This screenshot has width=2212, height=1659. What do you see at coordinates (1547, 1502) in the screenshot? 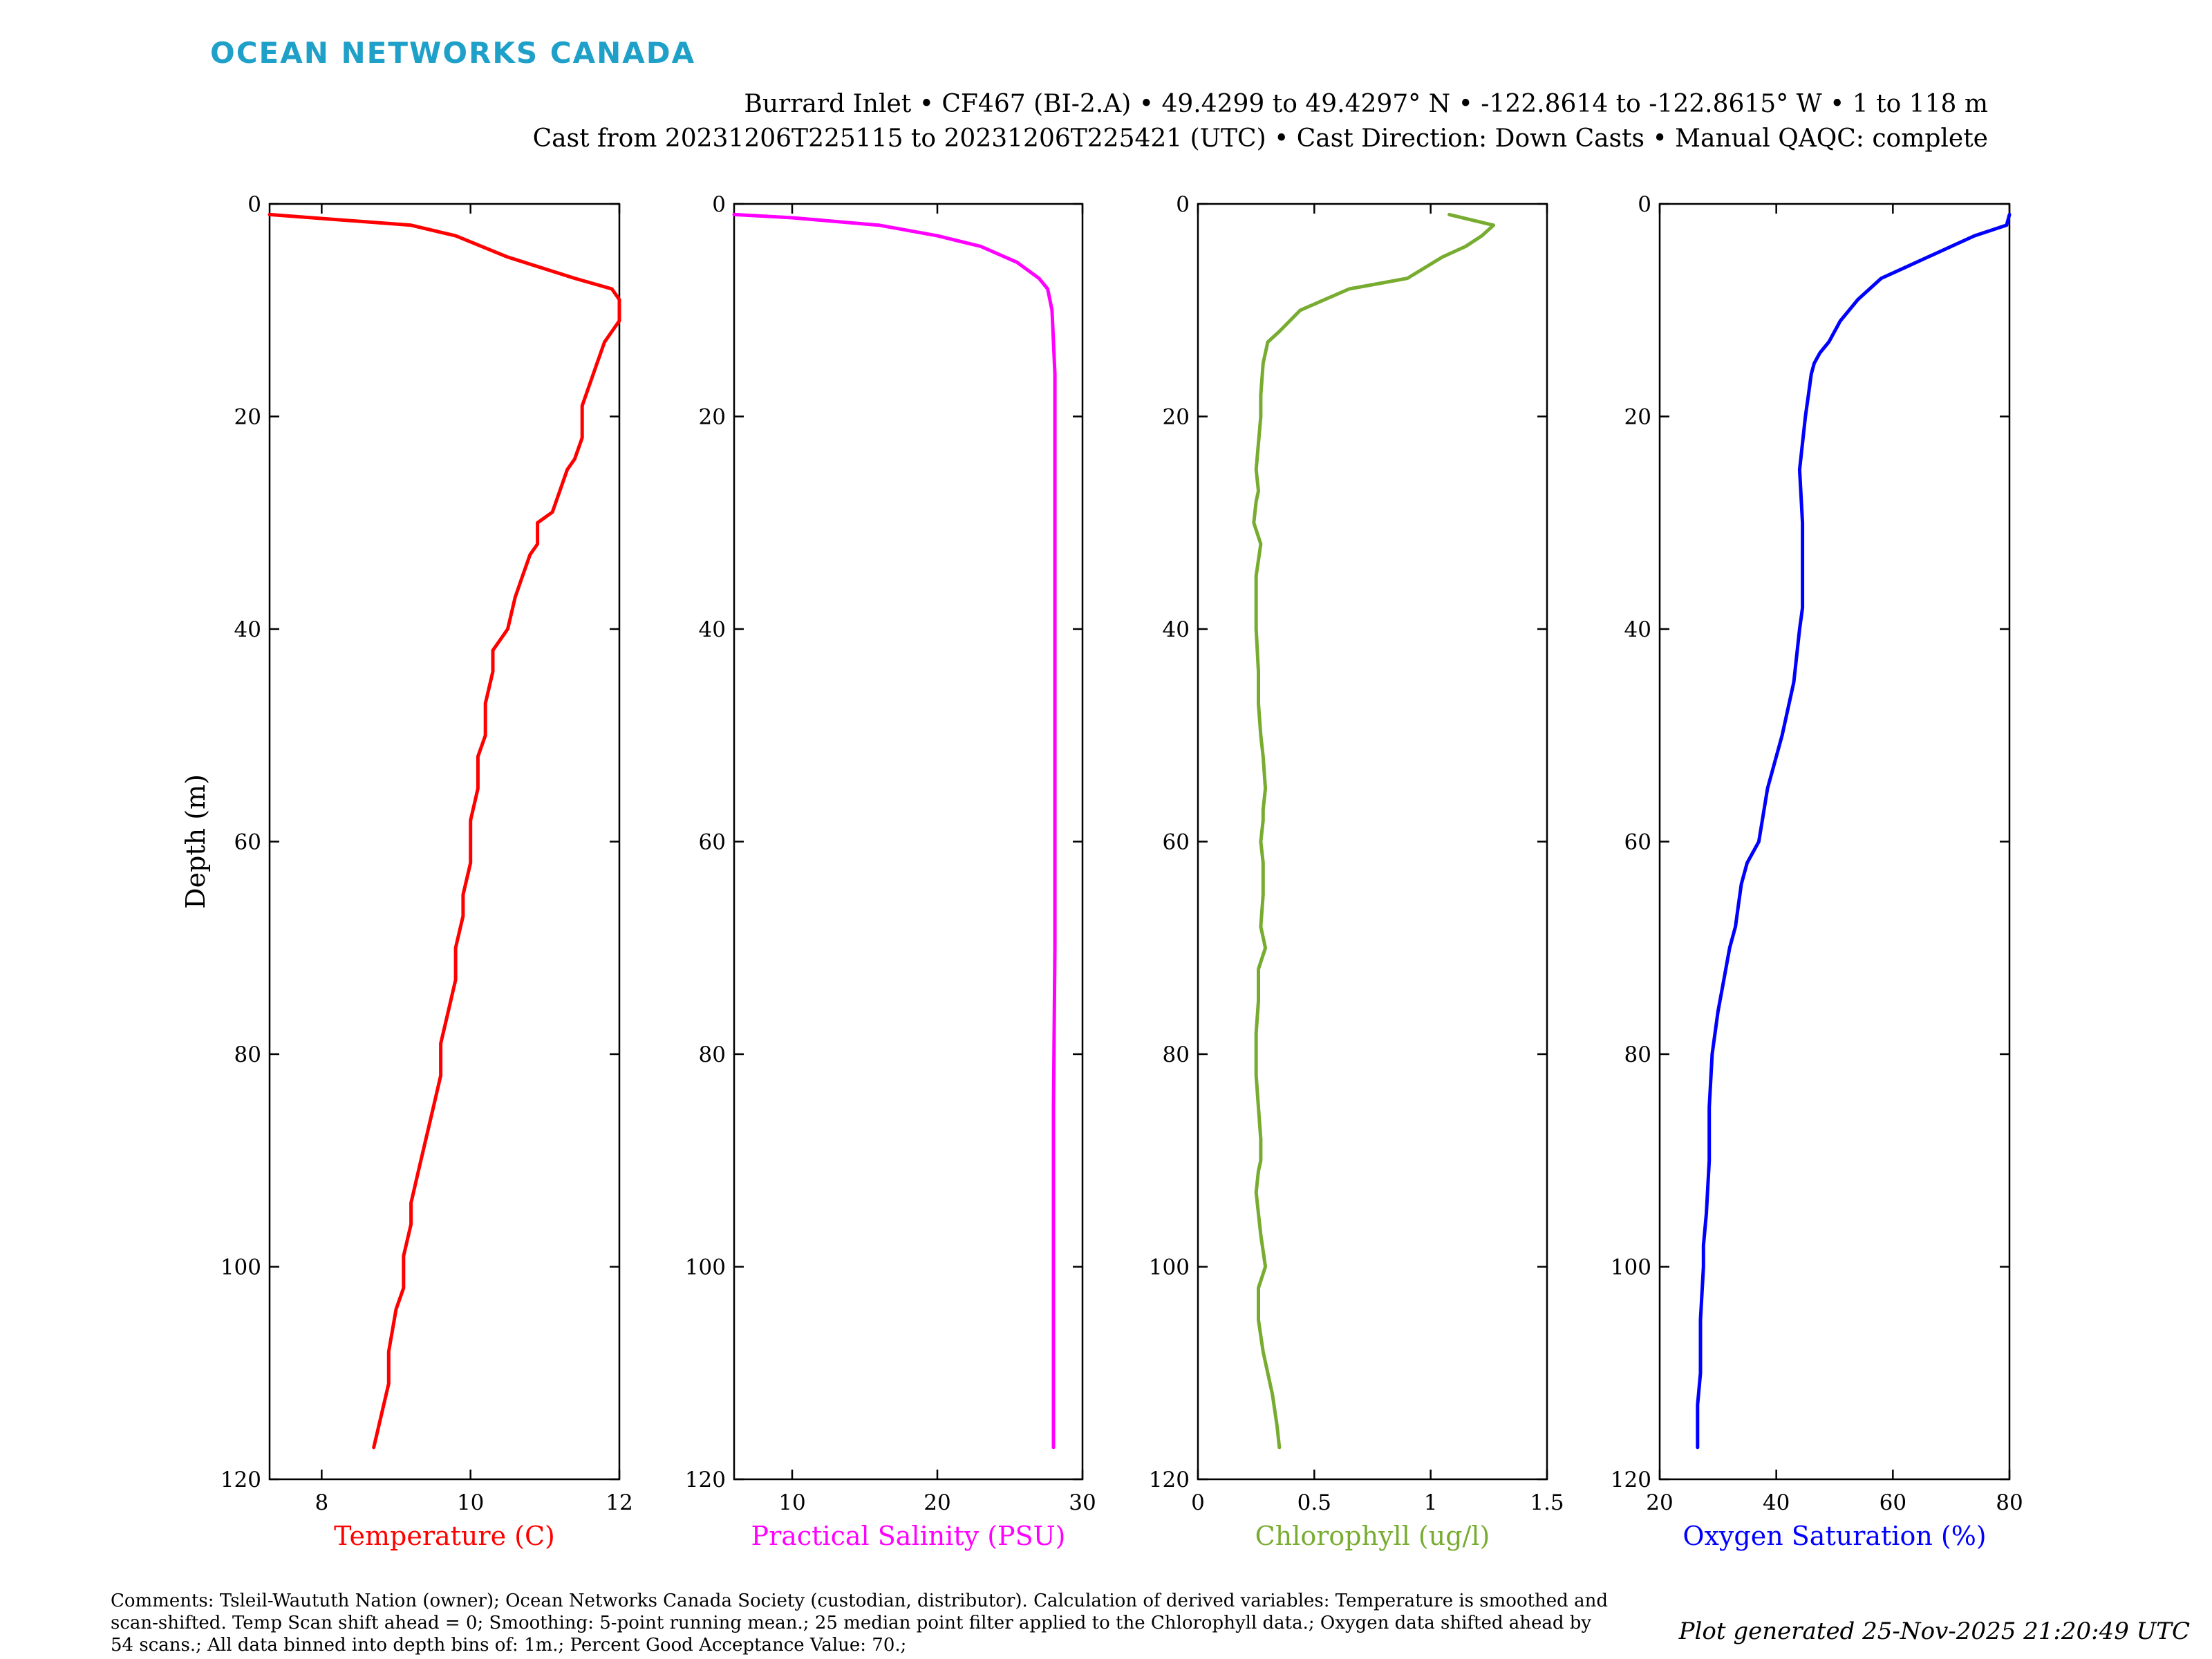
I see `x-tick-label: 1.5` at bounding box center [1547, 1502].